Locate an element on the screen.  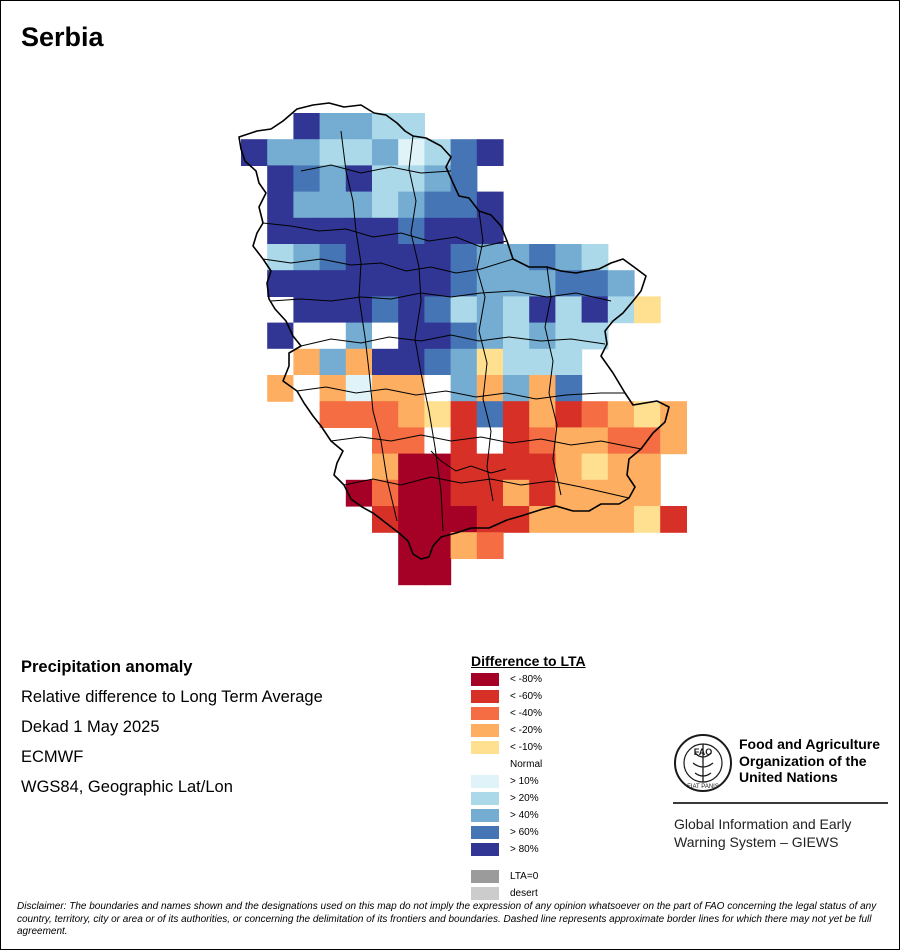
legend-label: > 10% is located at coordinates (524, 781).